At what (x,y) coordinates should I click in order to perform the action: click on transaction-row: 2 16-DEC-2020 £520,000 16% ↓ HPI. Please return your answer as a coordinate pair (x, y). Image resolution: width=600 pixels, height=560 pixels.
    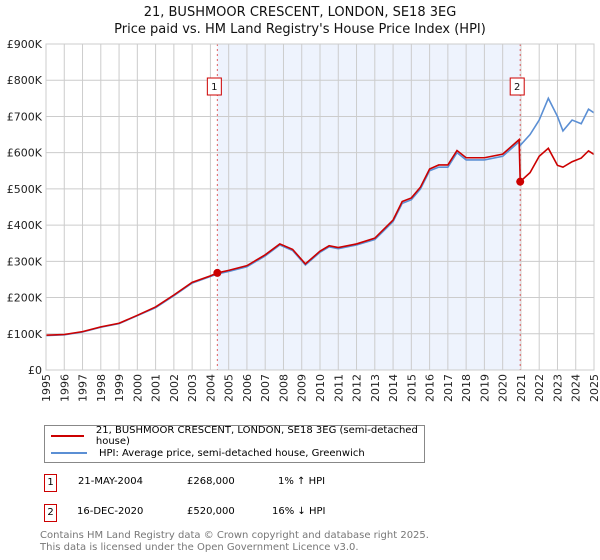
    Looking at the image, I should click on (244, 513).